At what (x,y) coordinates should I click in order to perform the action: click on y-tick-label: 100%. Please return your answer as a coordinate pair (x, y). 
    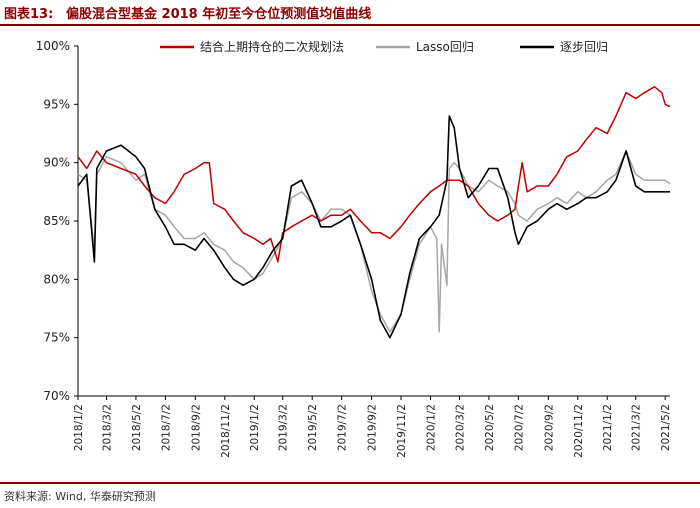
    Looking at the image, I should click on (53, 46).